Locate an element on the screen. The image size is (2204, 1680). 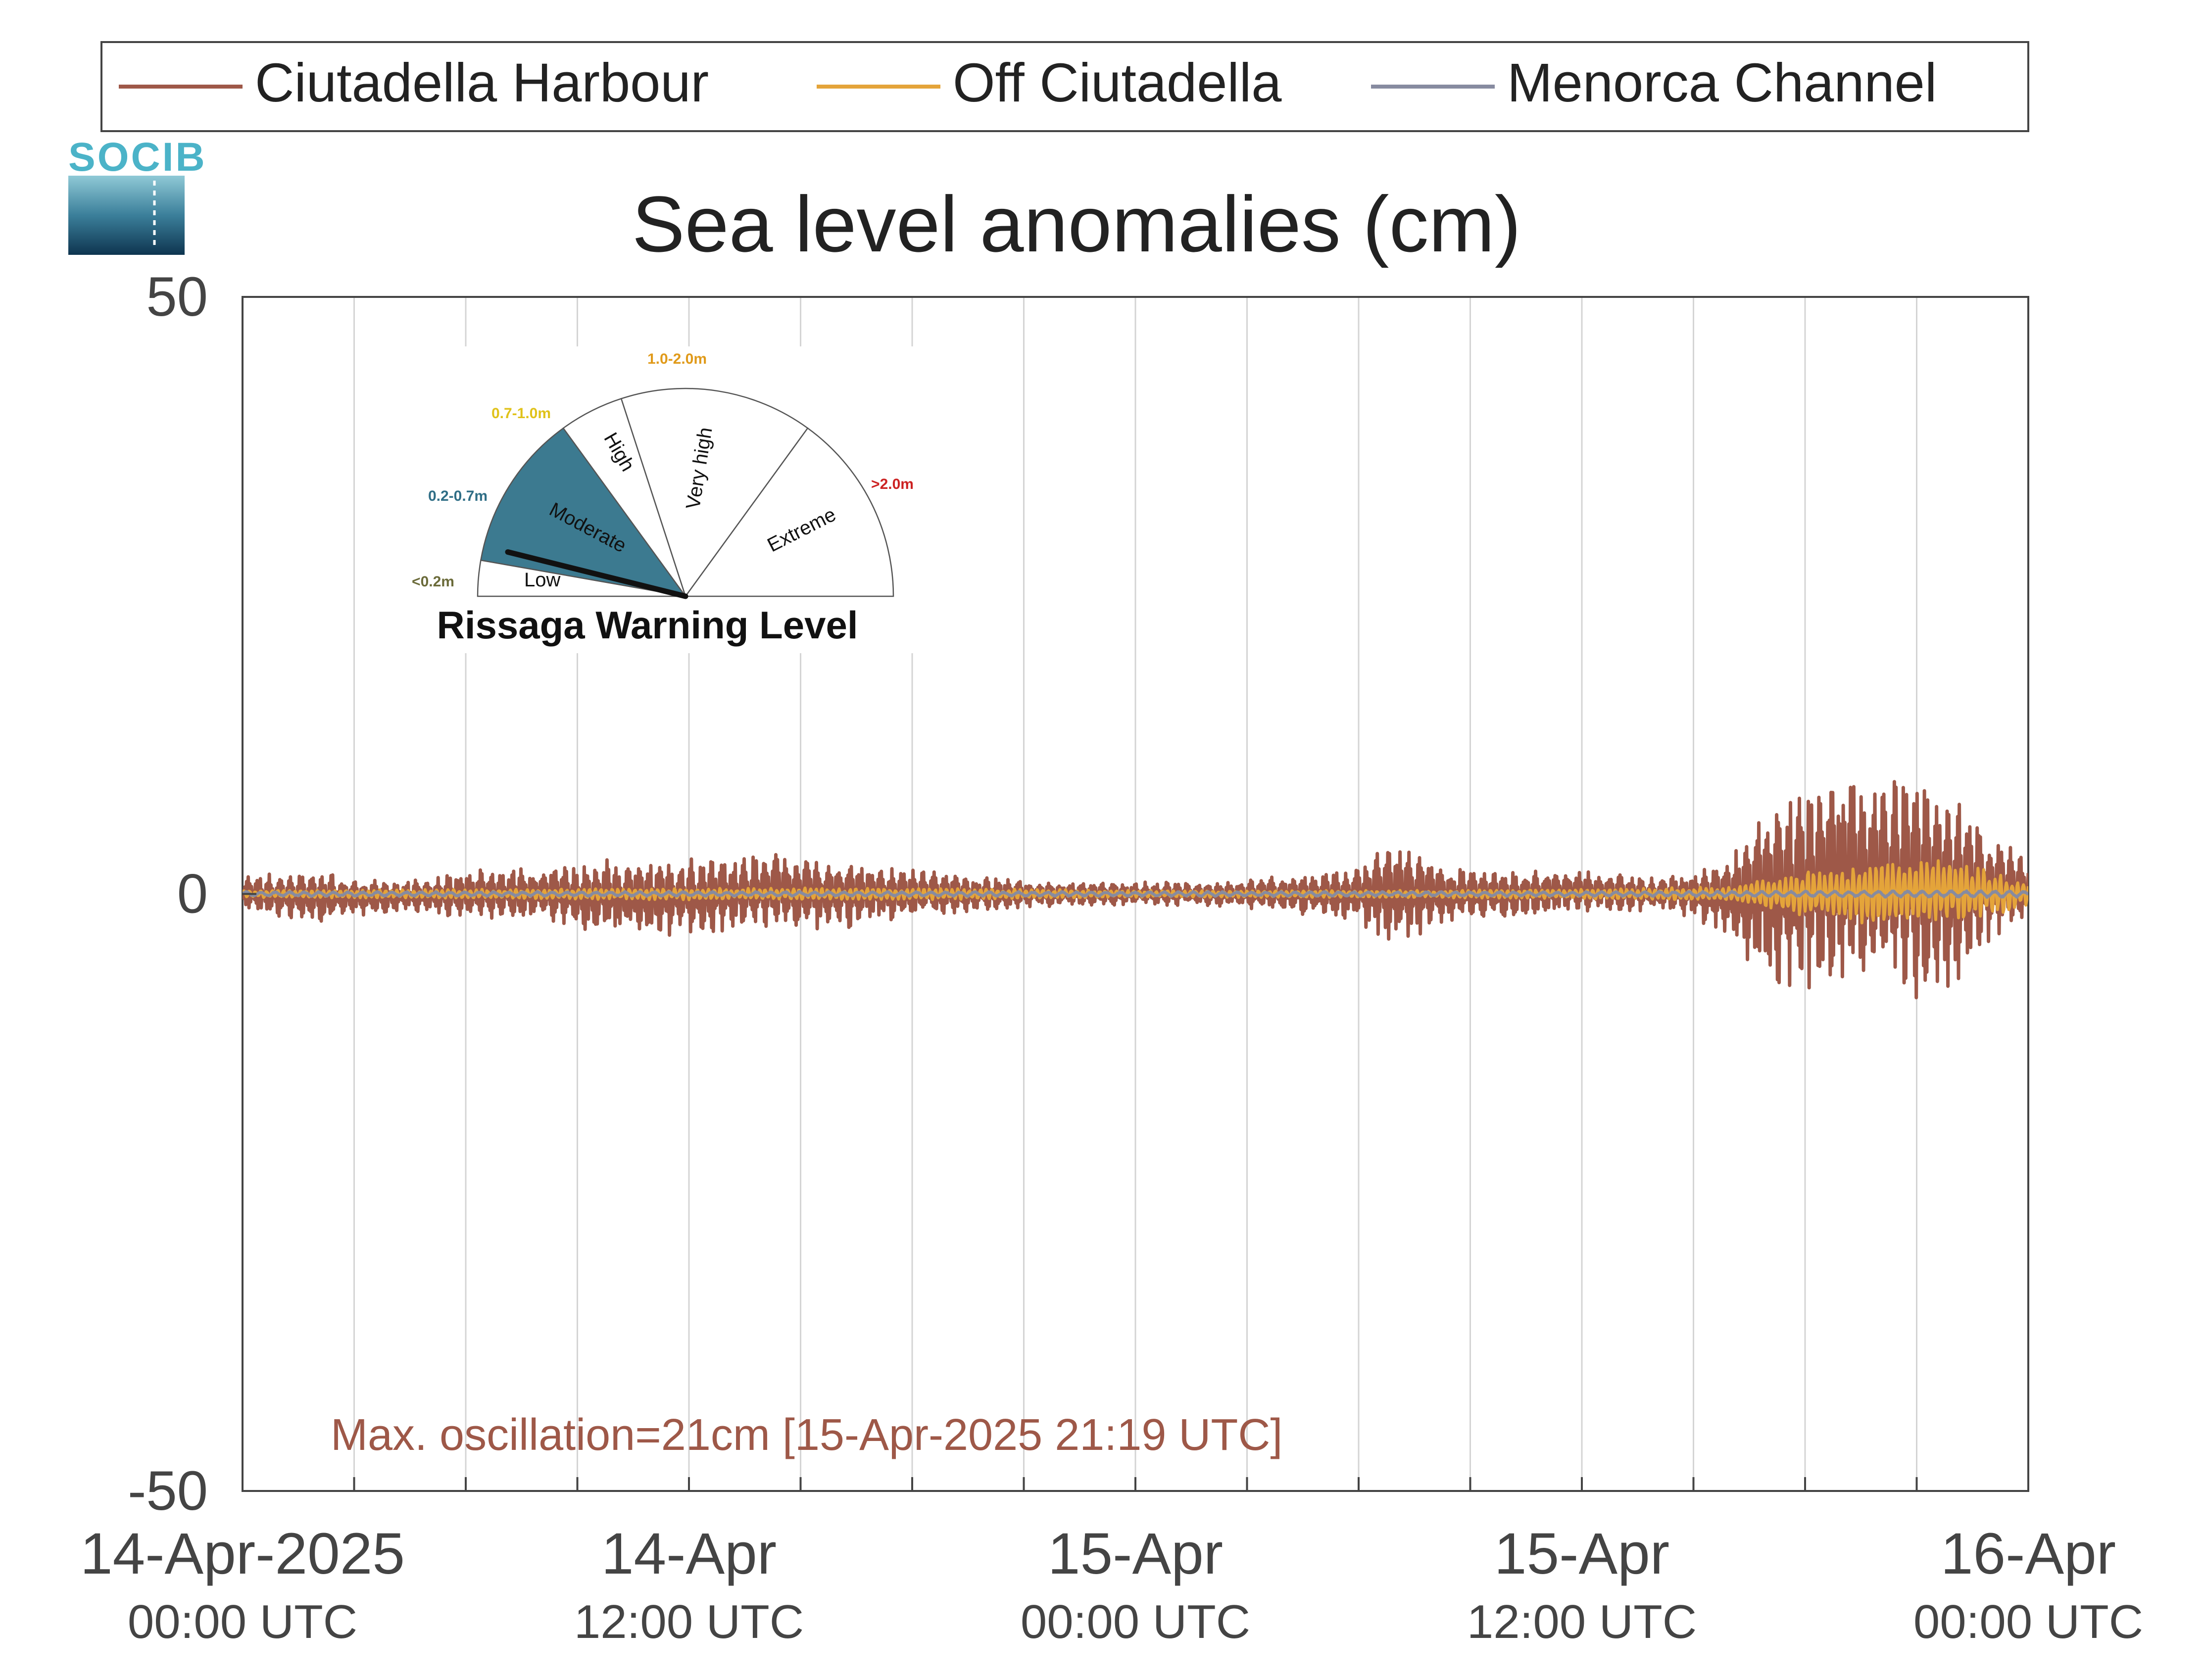
socib-logo-text: SOCIB is located at coordinates (137, 157).